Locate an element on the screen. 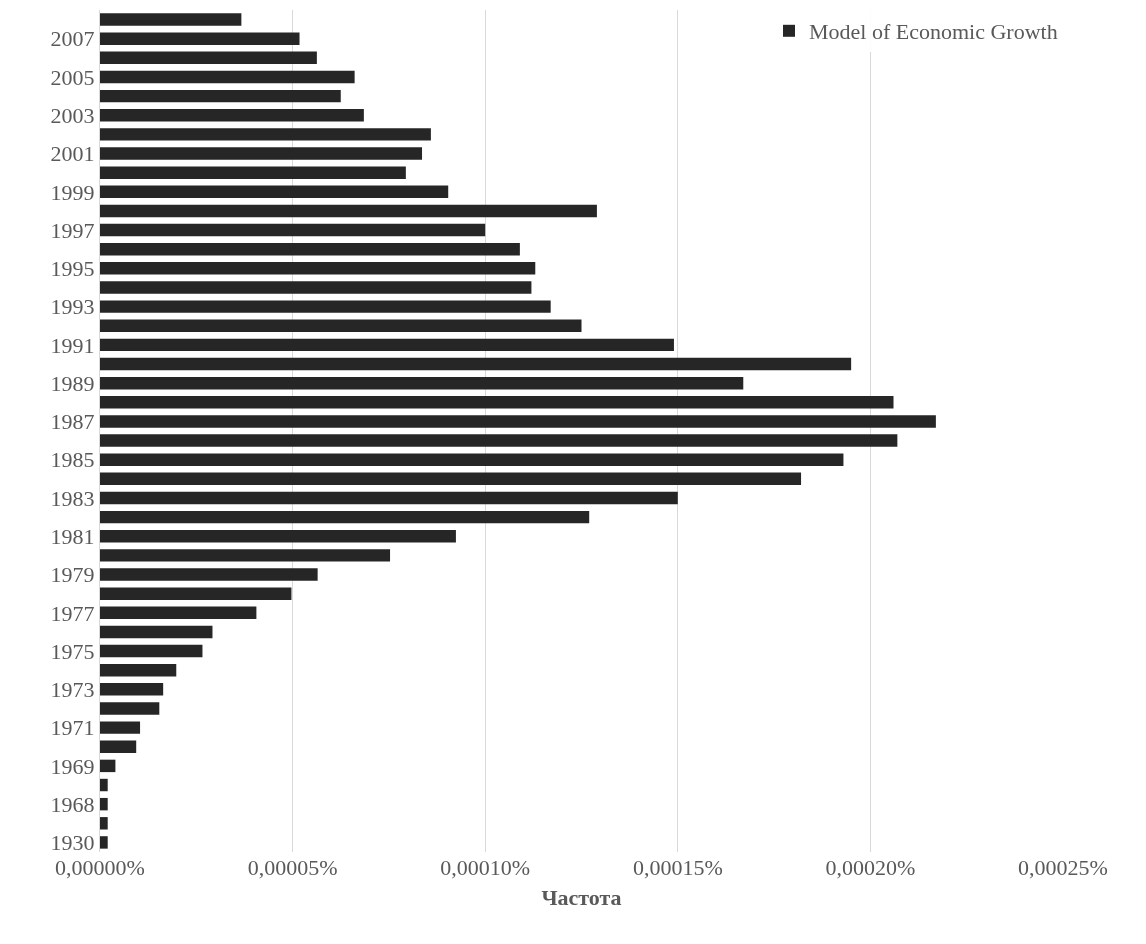 The height and width of the screenshot is (944, 1146). x-tick-label: 0,00020% is located at coordinates (870, 867).